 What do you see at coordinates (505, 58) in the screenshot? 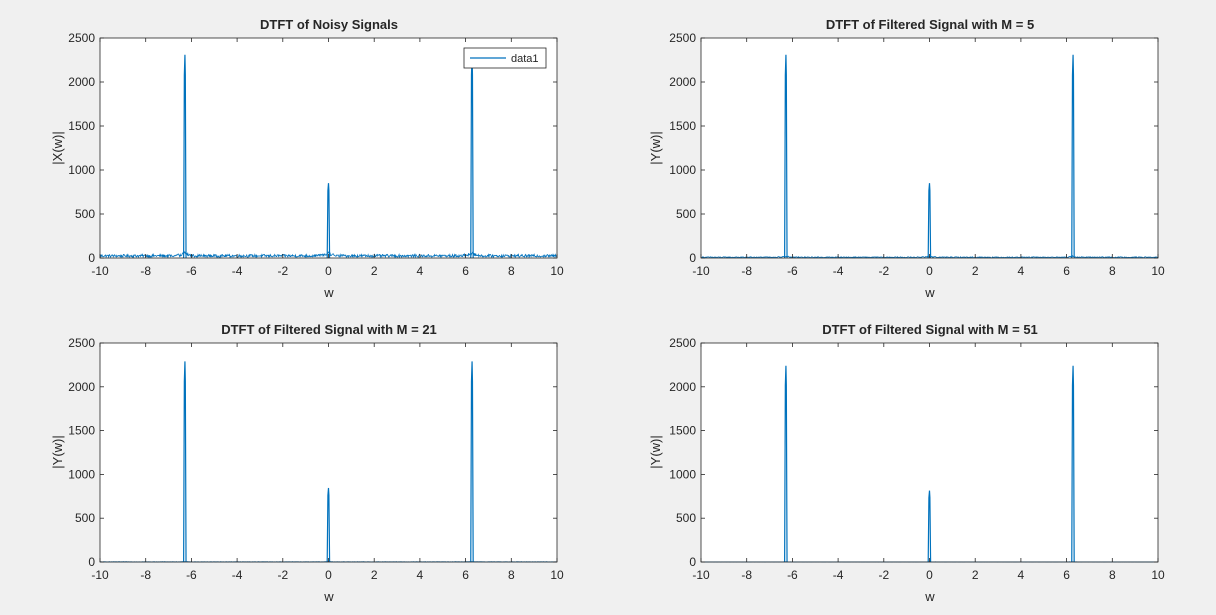
I see `legend: data1` at bounding box center [505, 58].